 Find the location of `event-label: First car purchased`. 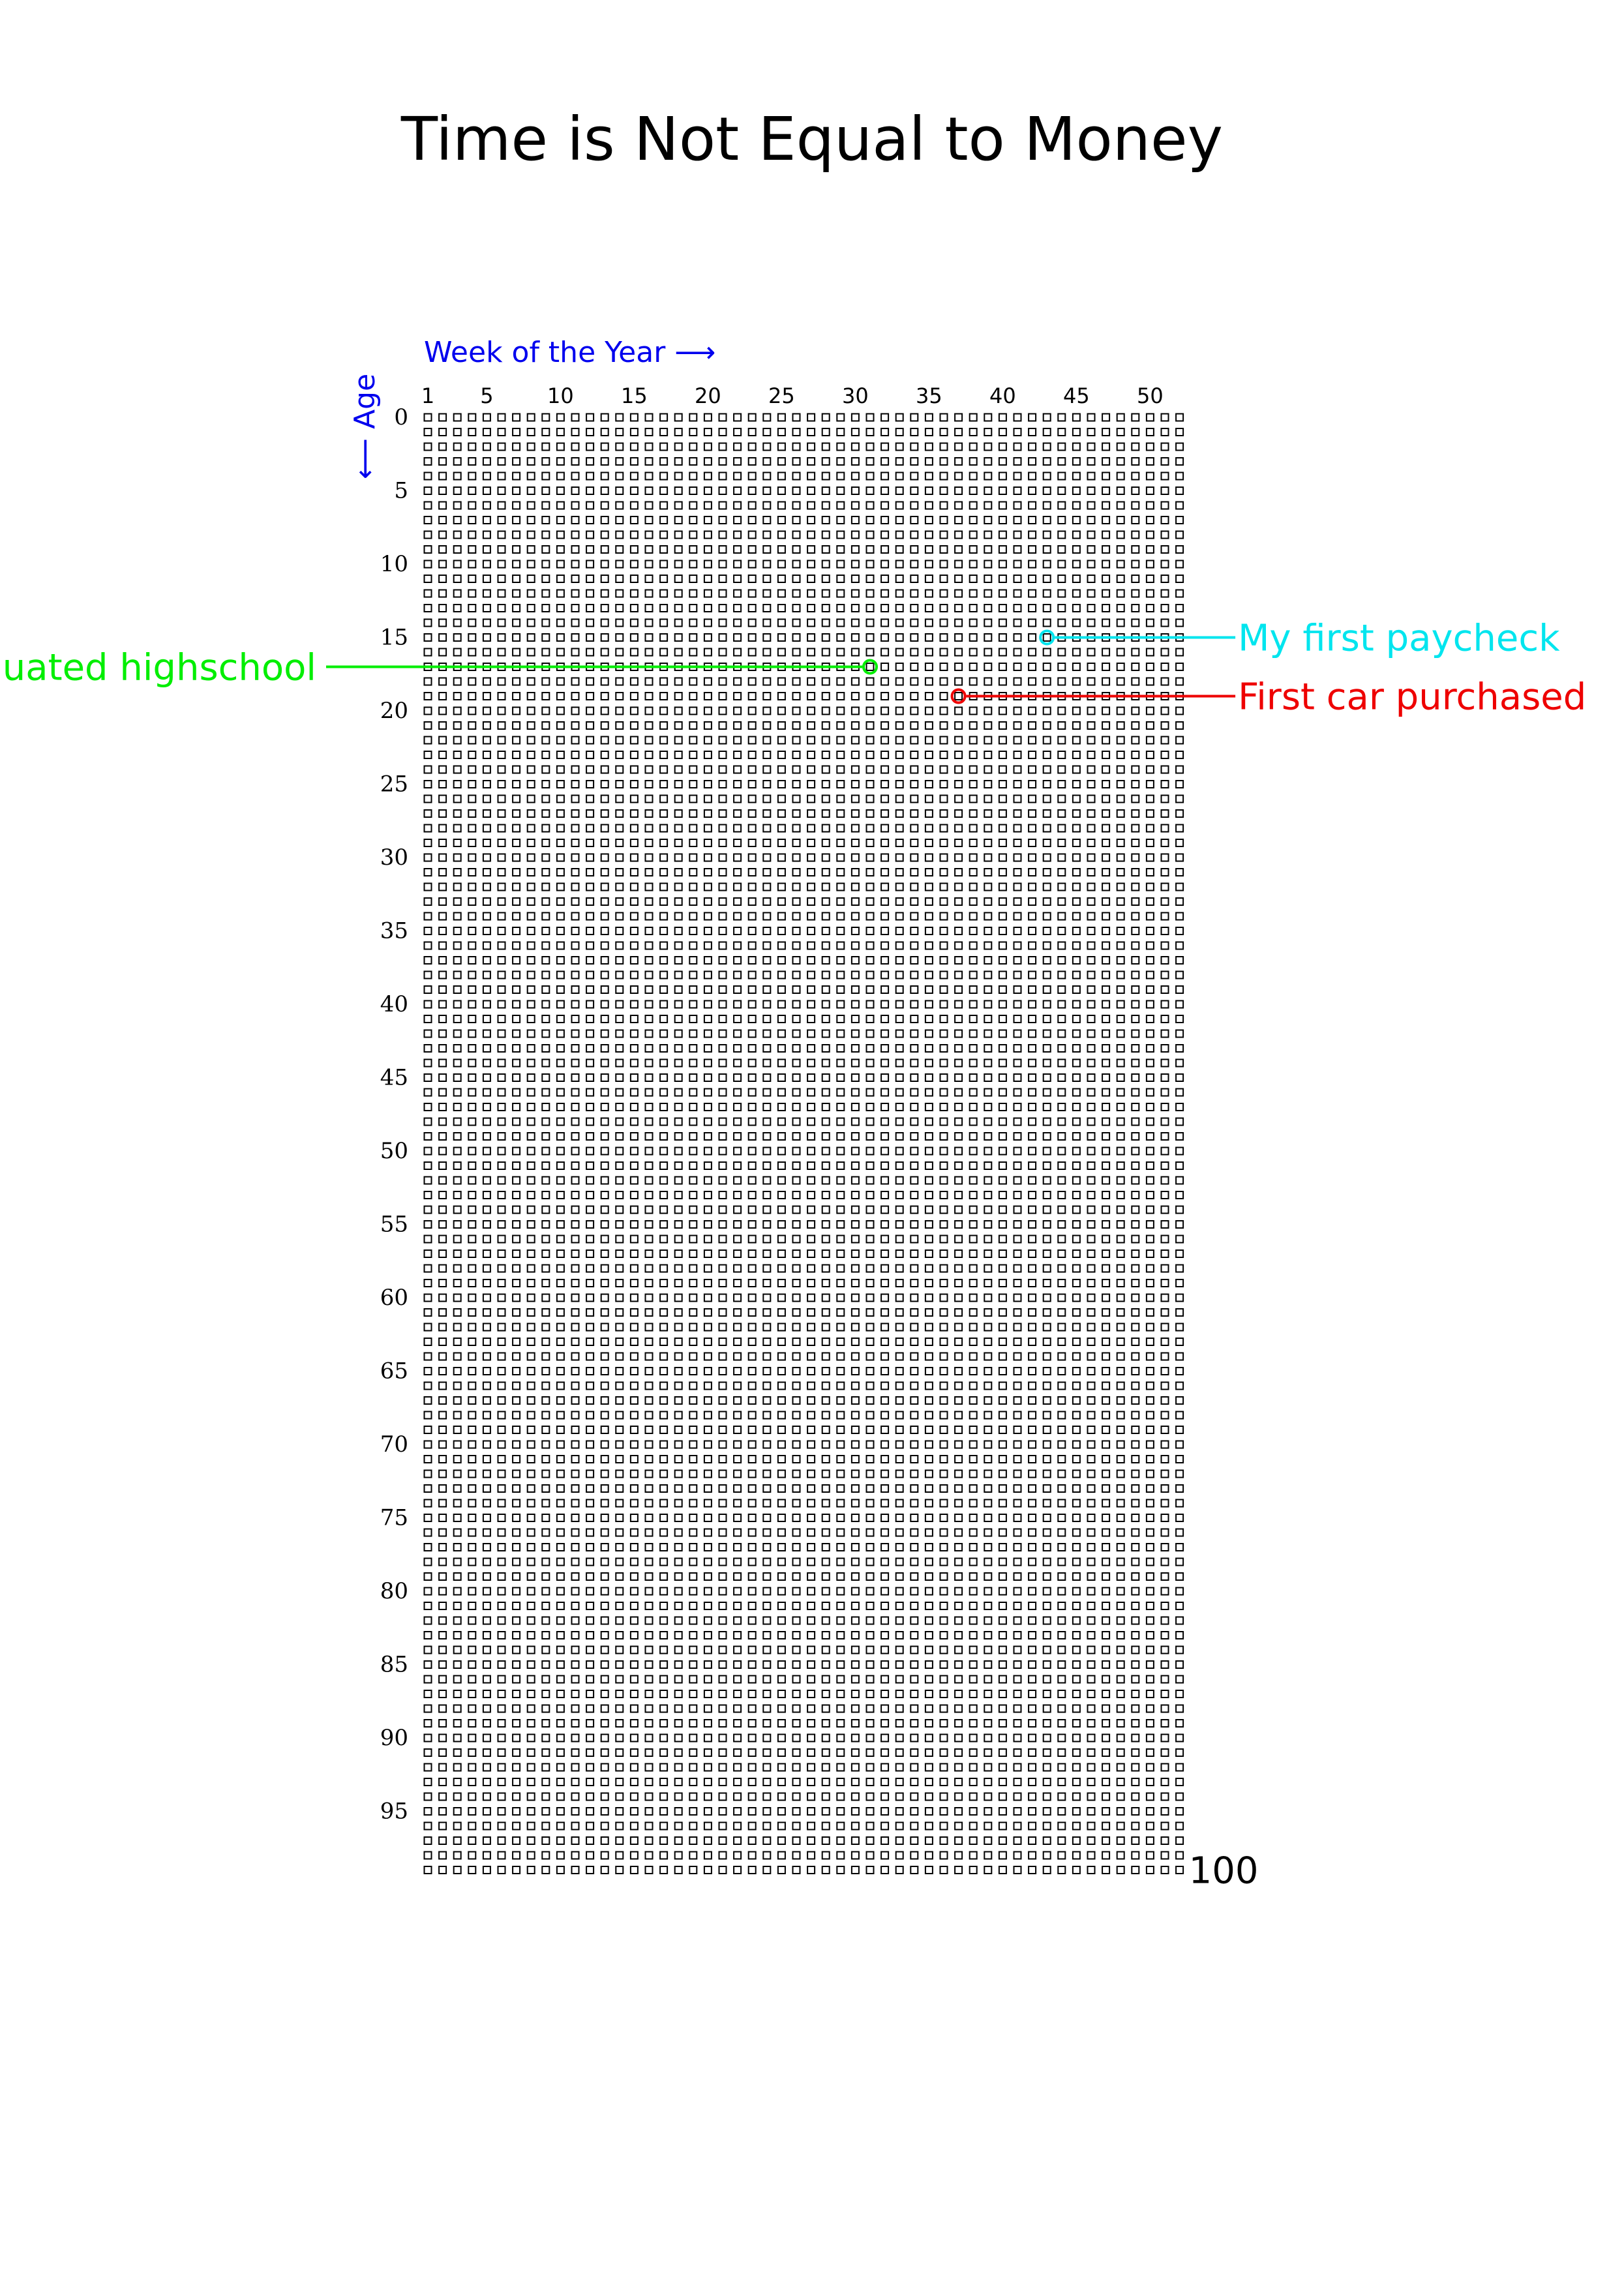

event-label: First car purchased is located at coordinates (1412, 697).